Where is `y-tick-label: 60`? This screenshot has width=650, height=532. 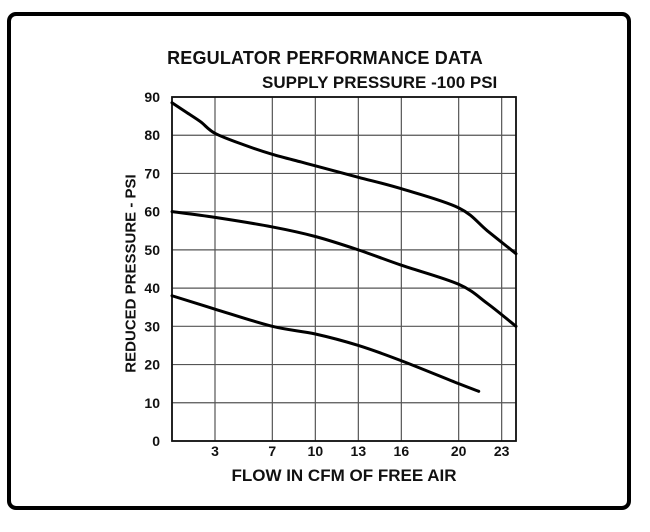
y-tick-label: 60 is located at coordinates (152, 212).